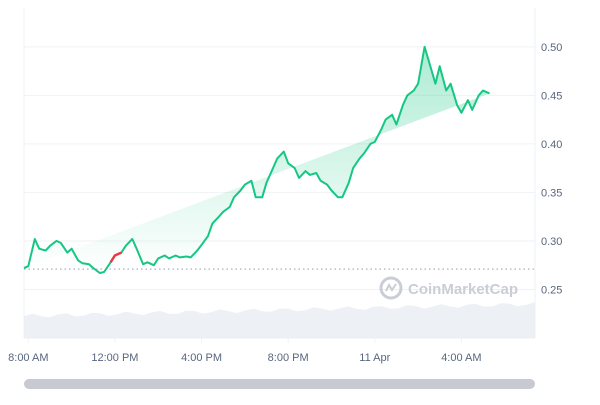  I want to click on y-tick-label: 0.25, so click(551, 290).